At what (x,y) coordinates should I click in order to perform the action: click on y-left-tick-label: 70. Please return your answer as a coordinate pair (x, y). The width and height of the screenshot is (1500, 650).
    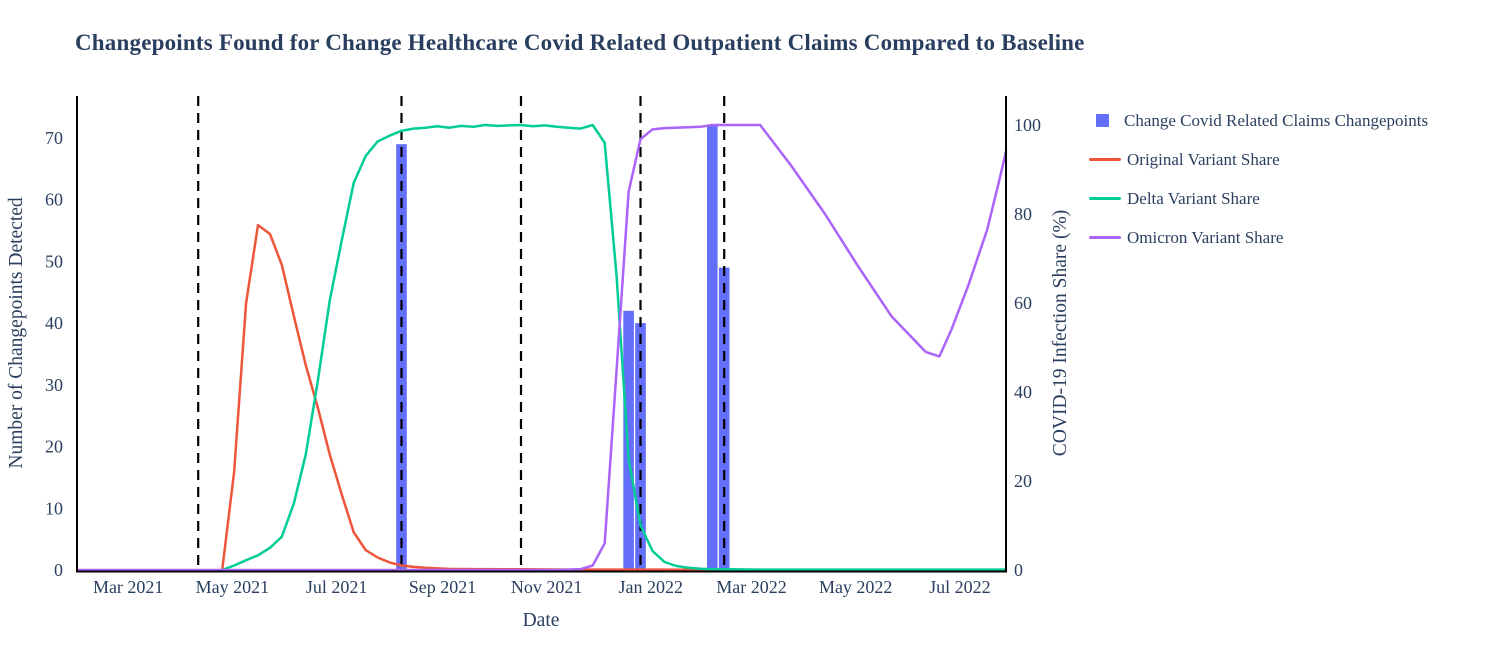
    Looking at the image, I should click on (54, 138).